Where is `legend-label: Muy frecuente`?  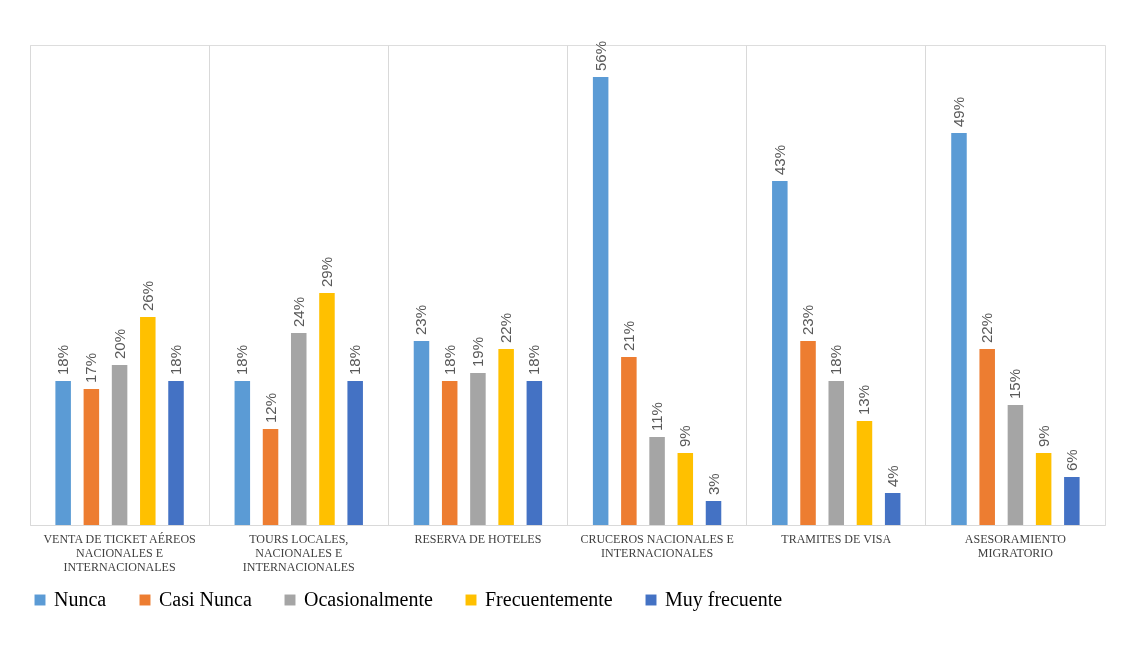
legend-label: Muy frecuente is located at coordinates (724, 599).